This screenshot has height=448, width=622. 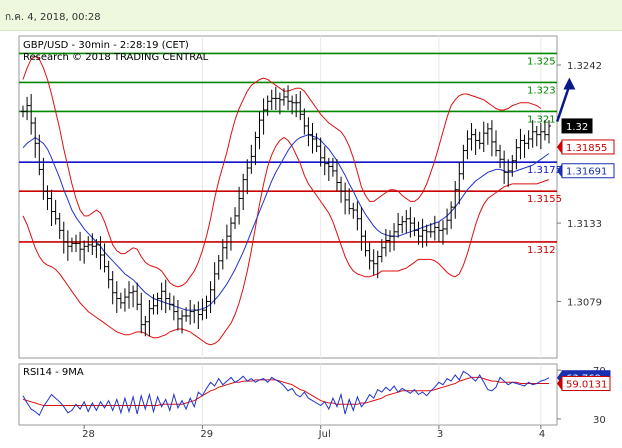 What do you see at coordinates (569, 83) in the screenshot?
I see `forecast-arrowhead` at bounding box center [569, 83].